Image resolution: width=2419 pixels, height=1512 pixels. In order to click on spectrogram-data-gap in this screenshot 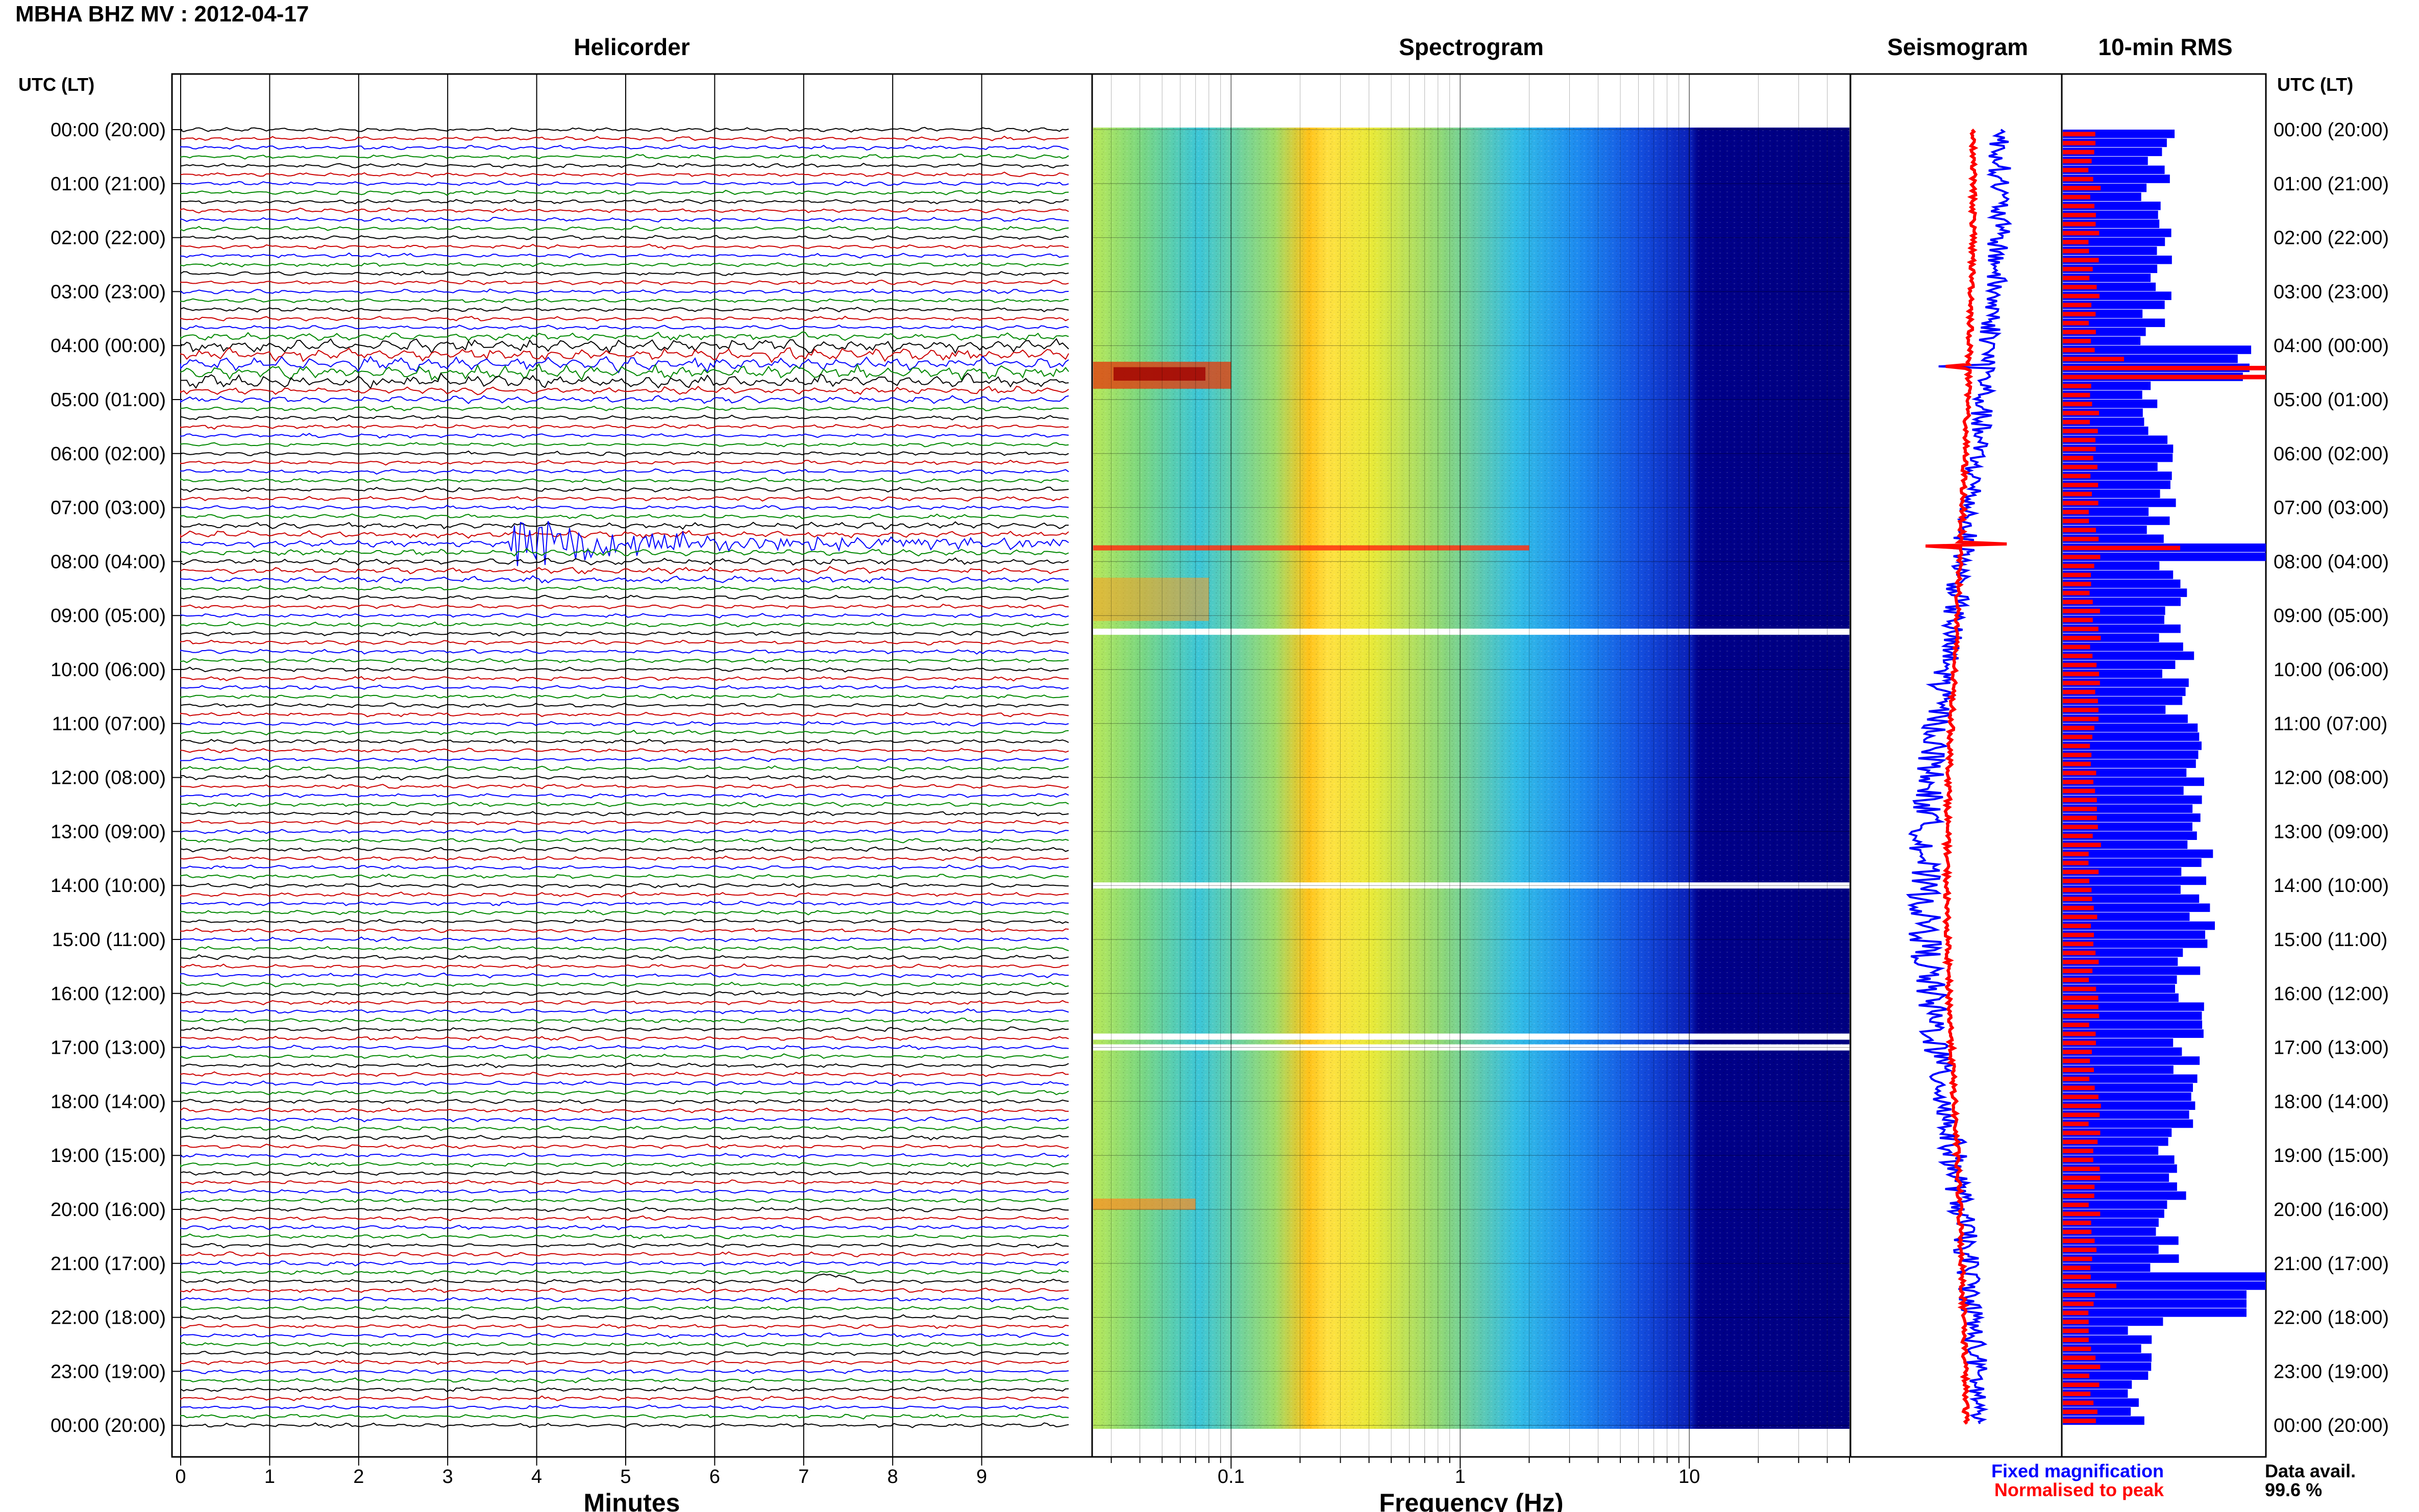, I will do `click(1471, 885)`.